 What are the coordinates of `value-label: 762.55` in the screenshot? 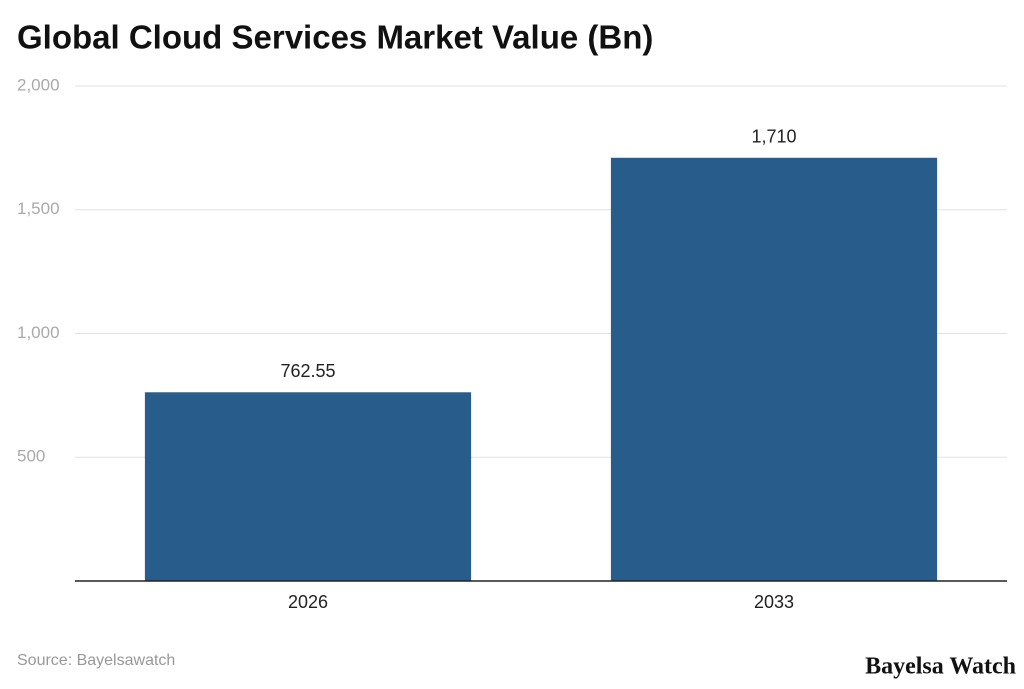 It's located at (307, 371).